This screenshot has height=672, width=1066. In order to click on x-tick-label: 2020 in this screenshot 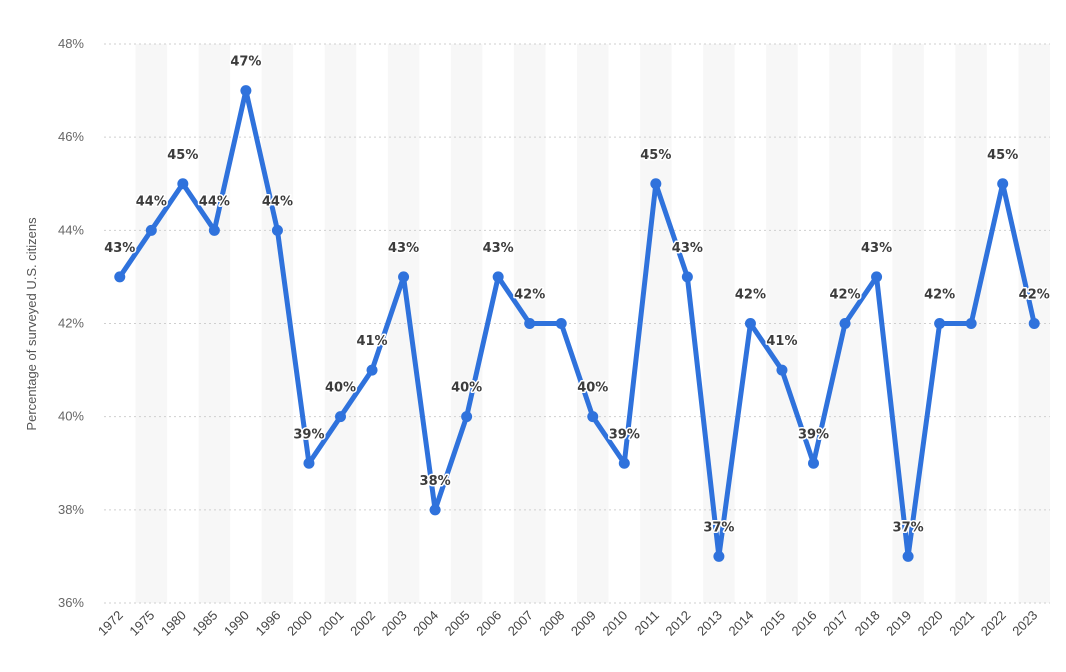, I will do `click(930, 623)`.